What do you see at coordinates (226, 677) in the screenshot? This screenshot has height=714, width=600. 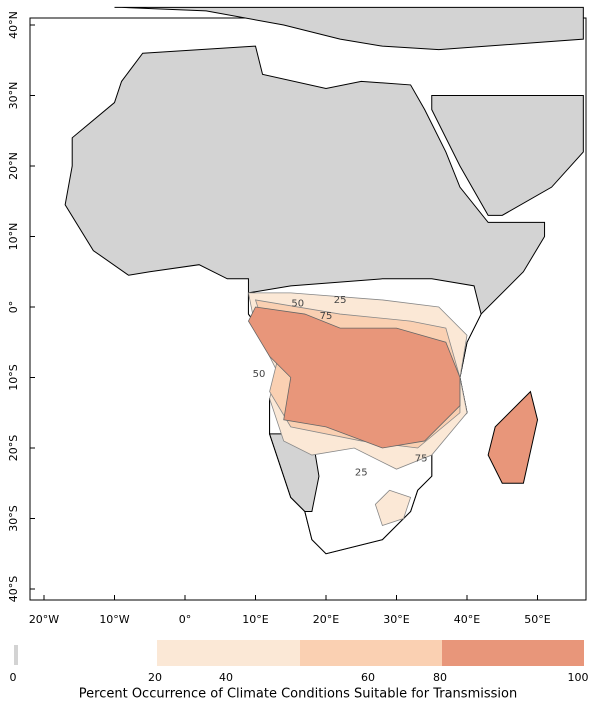 I see `colorbar-label: 40` at bounding box center [226, 677].